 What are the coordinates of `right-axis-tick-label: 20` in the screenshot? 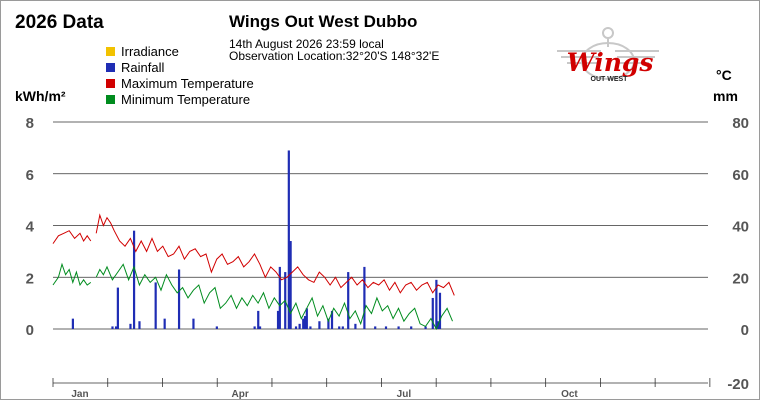 It's located at (740, 278).